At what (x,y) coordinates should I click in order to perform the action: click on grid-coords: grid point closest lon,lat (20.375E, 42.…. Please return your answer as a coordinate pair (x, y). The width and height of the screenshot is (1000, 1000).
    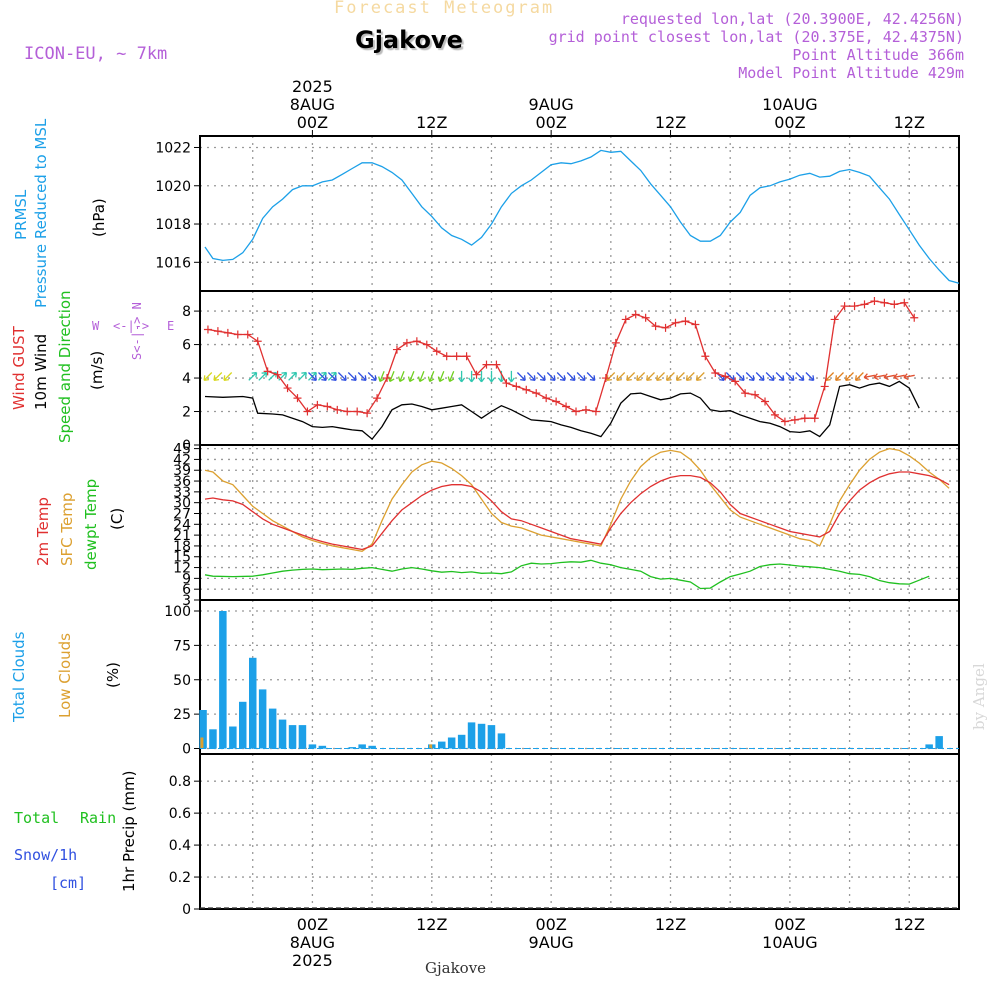
    Looking at the image, I should click on (756, 37).